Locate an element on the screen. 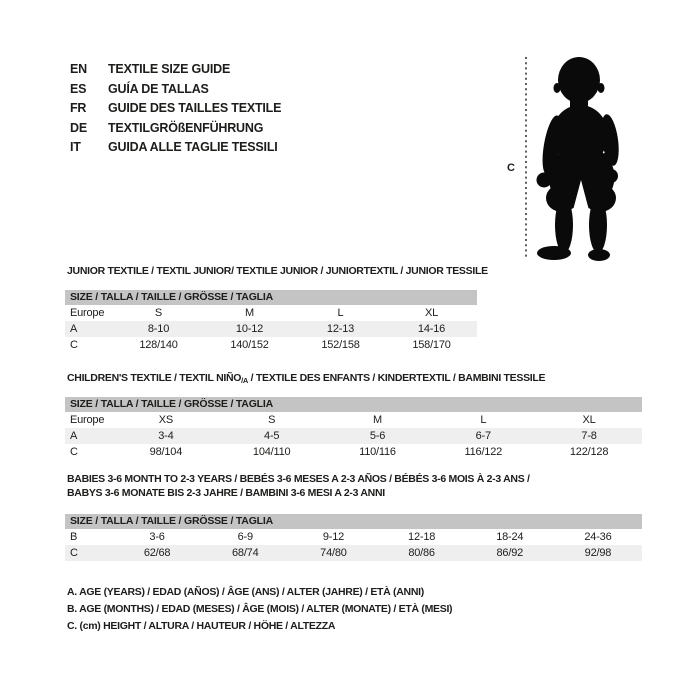  table-row: A 8-10 10-12 12-13 14-16 is located at coordinates (271, 329).